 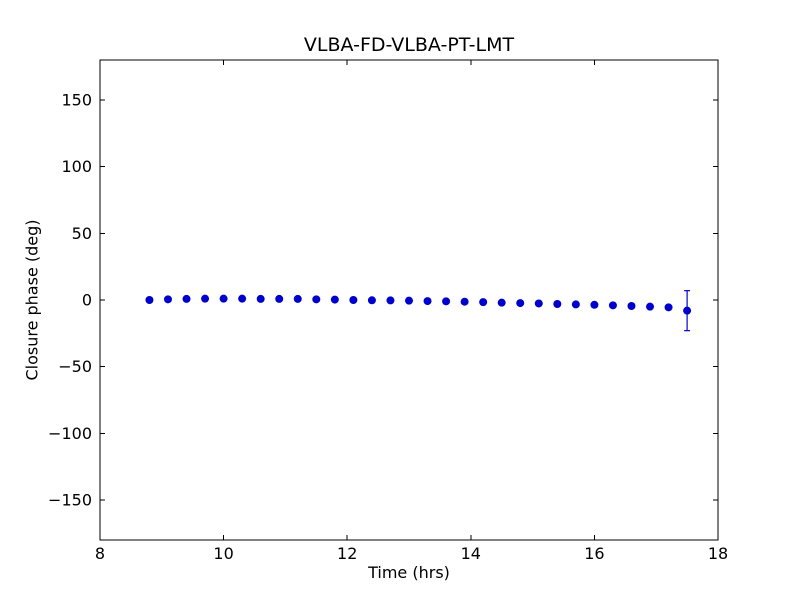 What do you see at coordinates (223, 553) in the screenshot?
I see `x-tick-label: 10` at bounding box center [223, 553].